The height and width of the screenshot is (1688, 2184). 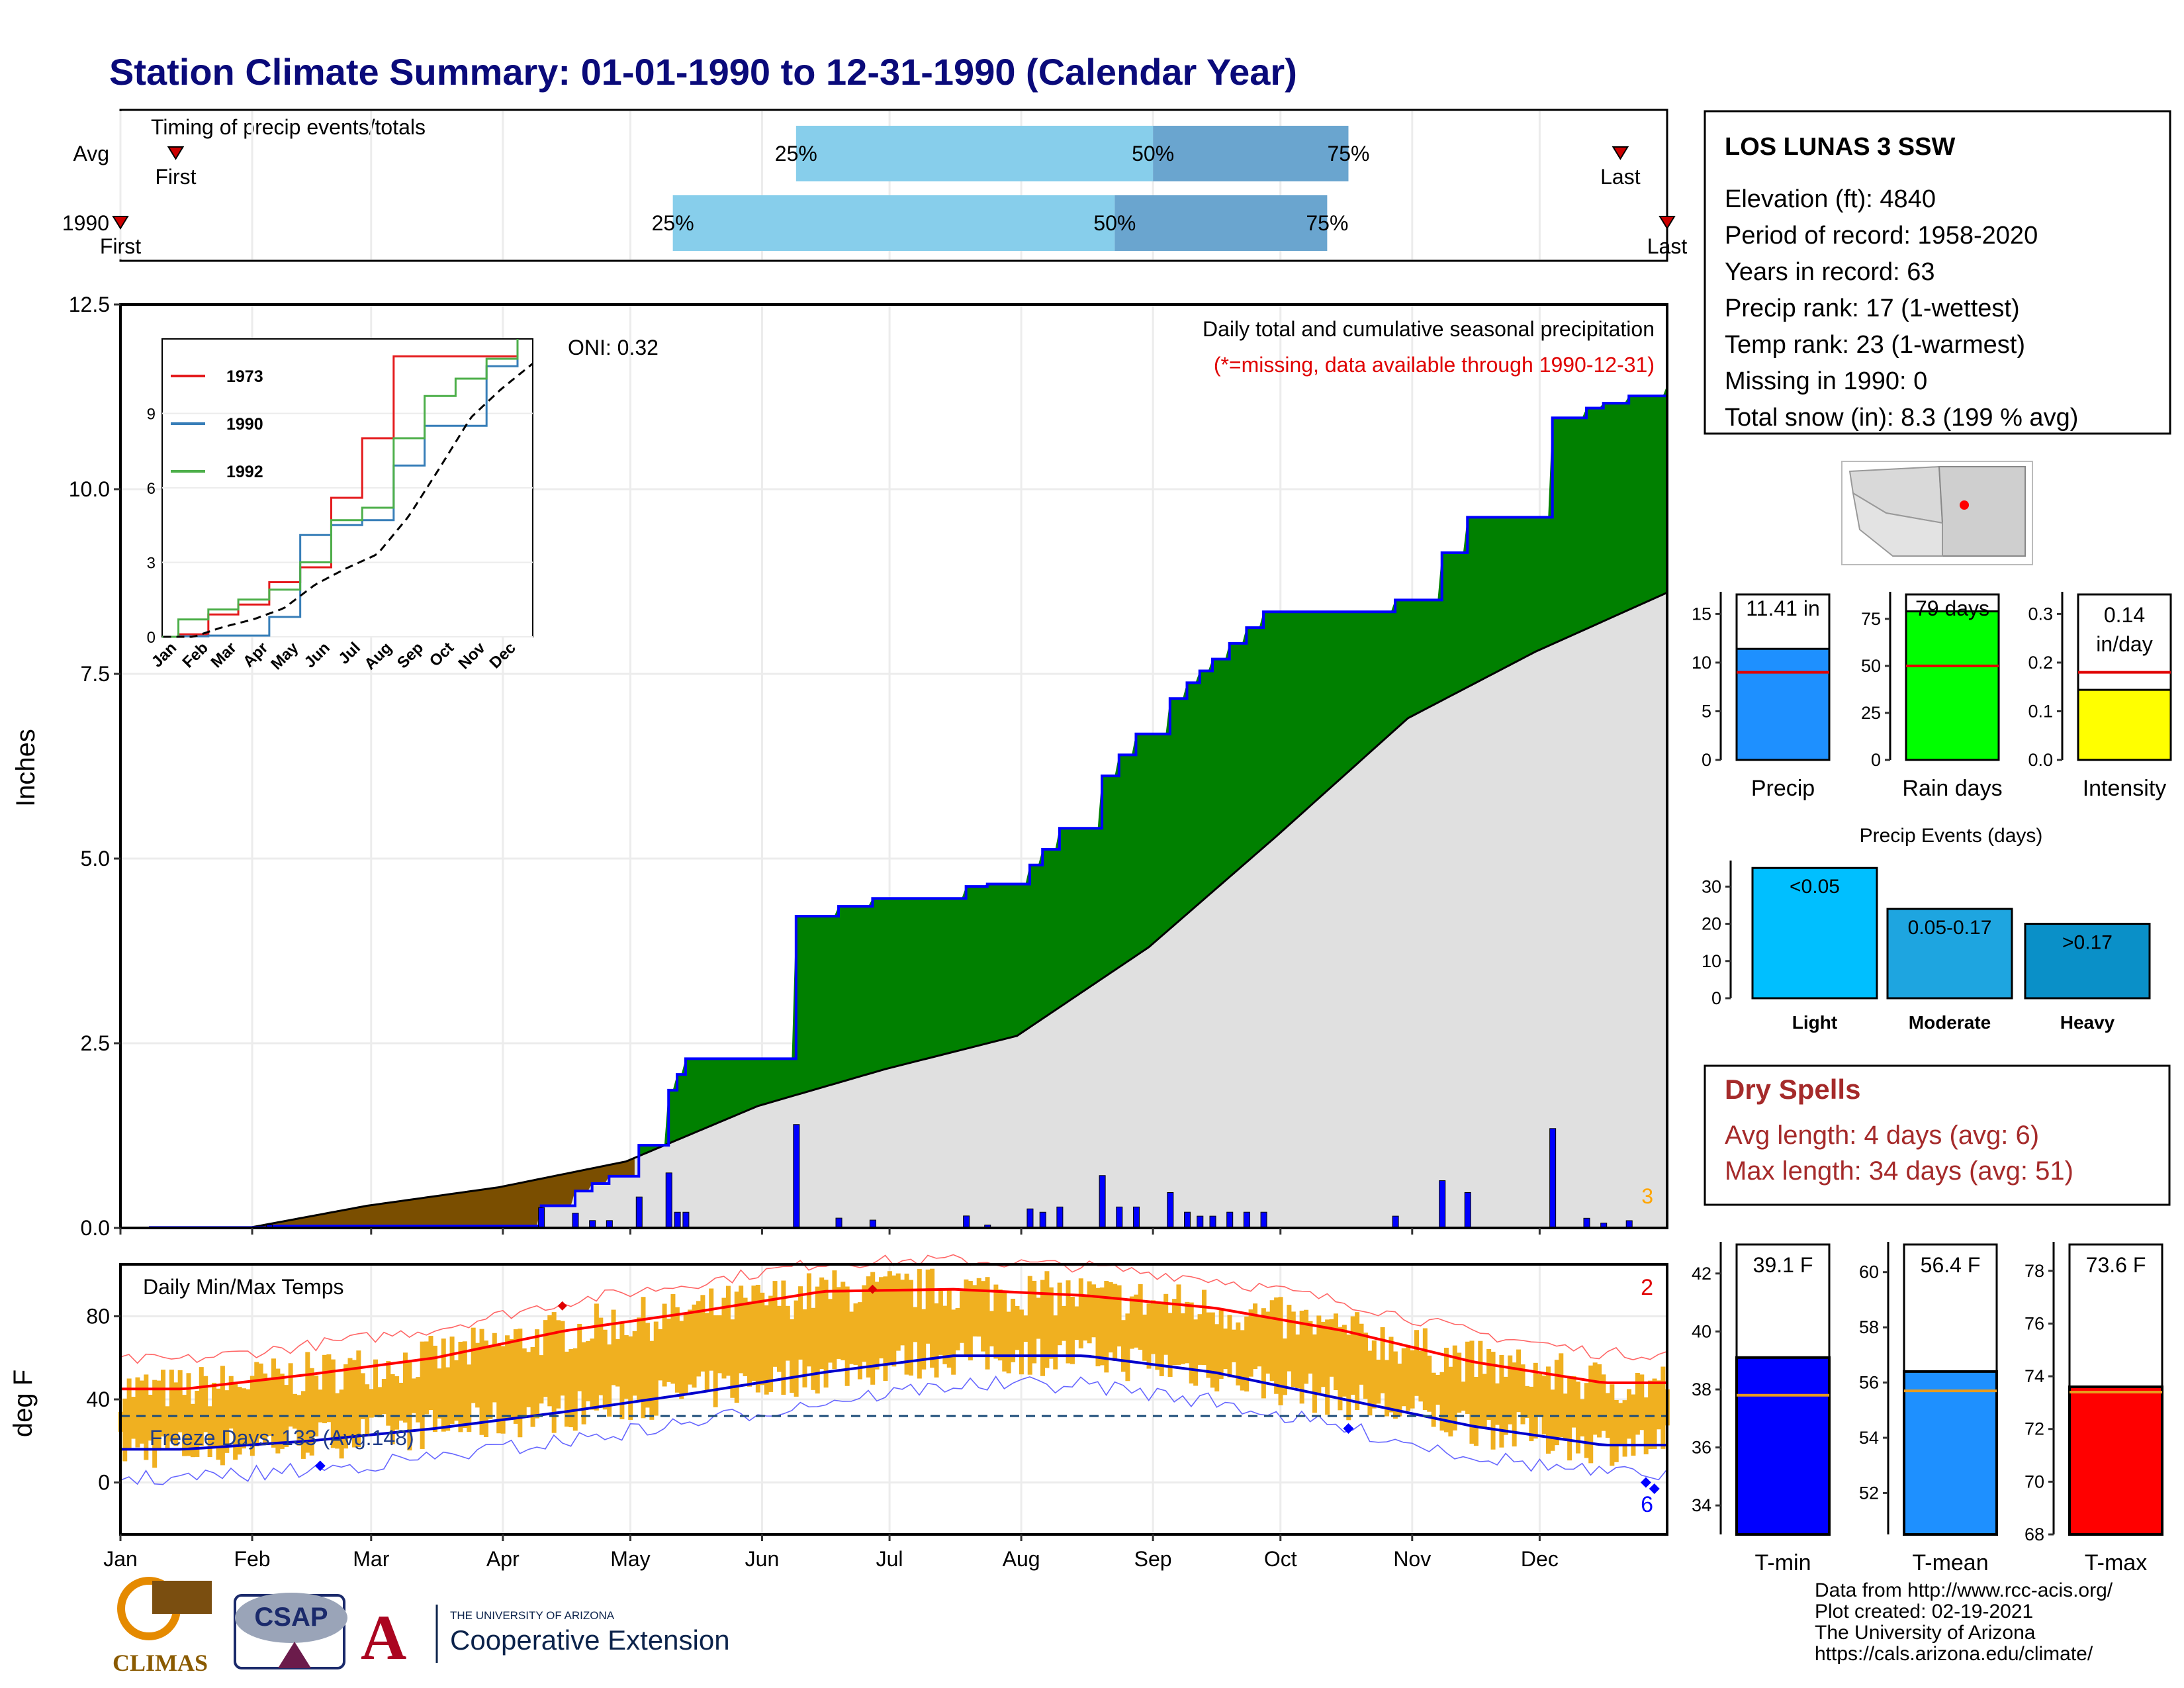 What do you see at coordinates (95, 1228) in the screenshot?
I see `precip-ytick-label: 0.0` at bounding box center [95, 1228].